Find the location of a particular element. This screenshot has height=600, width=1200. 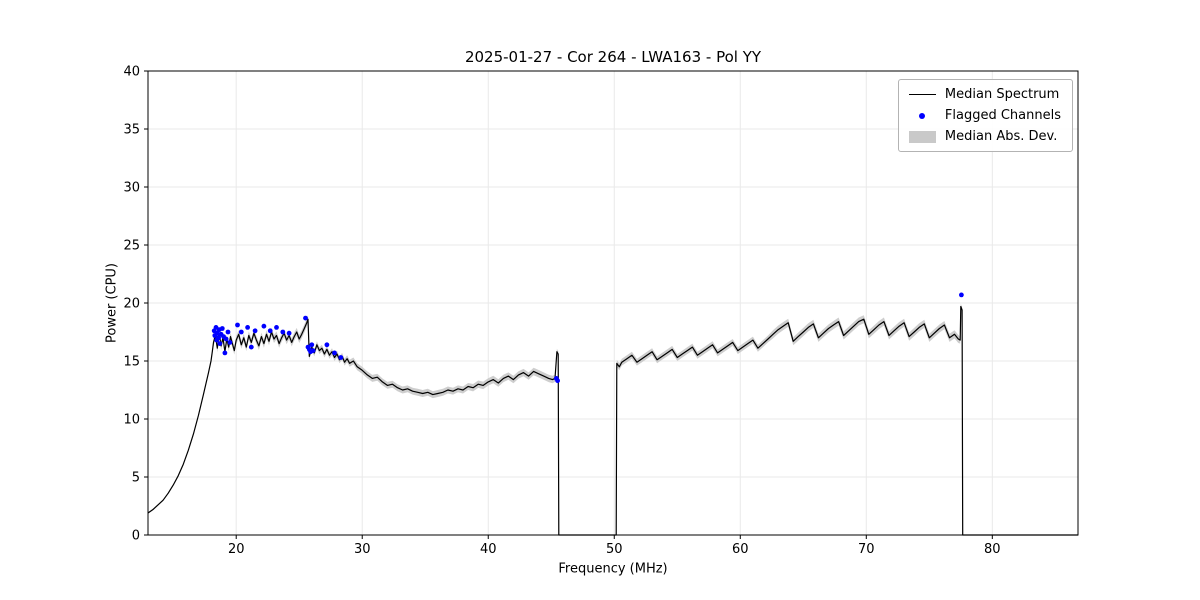

y-tick-label: 0 is located at coordinates (136, 536).